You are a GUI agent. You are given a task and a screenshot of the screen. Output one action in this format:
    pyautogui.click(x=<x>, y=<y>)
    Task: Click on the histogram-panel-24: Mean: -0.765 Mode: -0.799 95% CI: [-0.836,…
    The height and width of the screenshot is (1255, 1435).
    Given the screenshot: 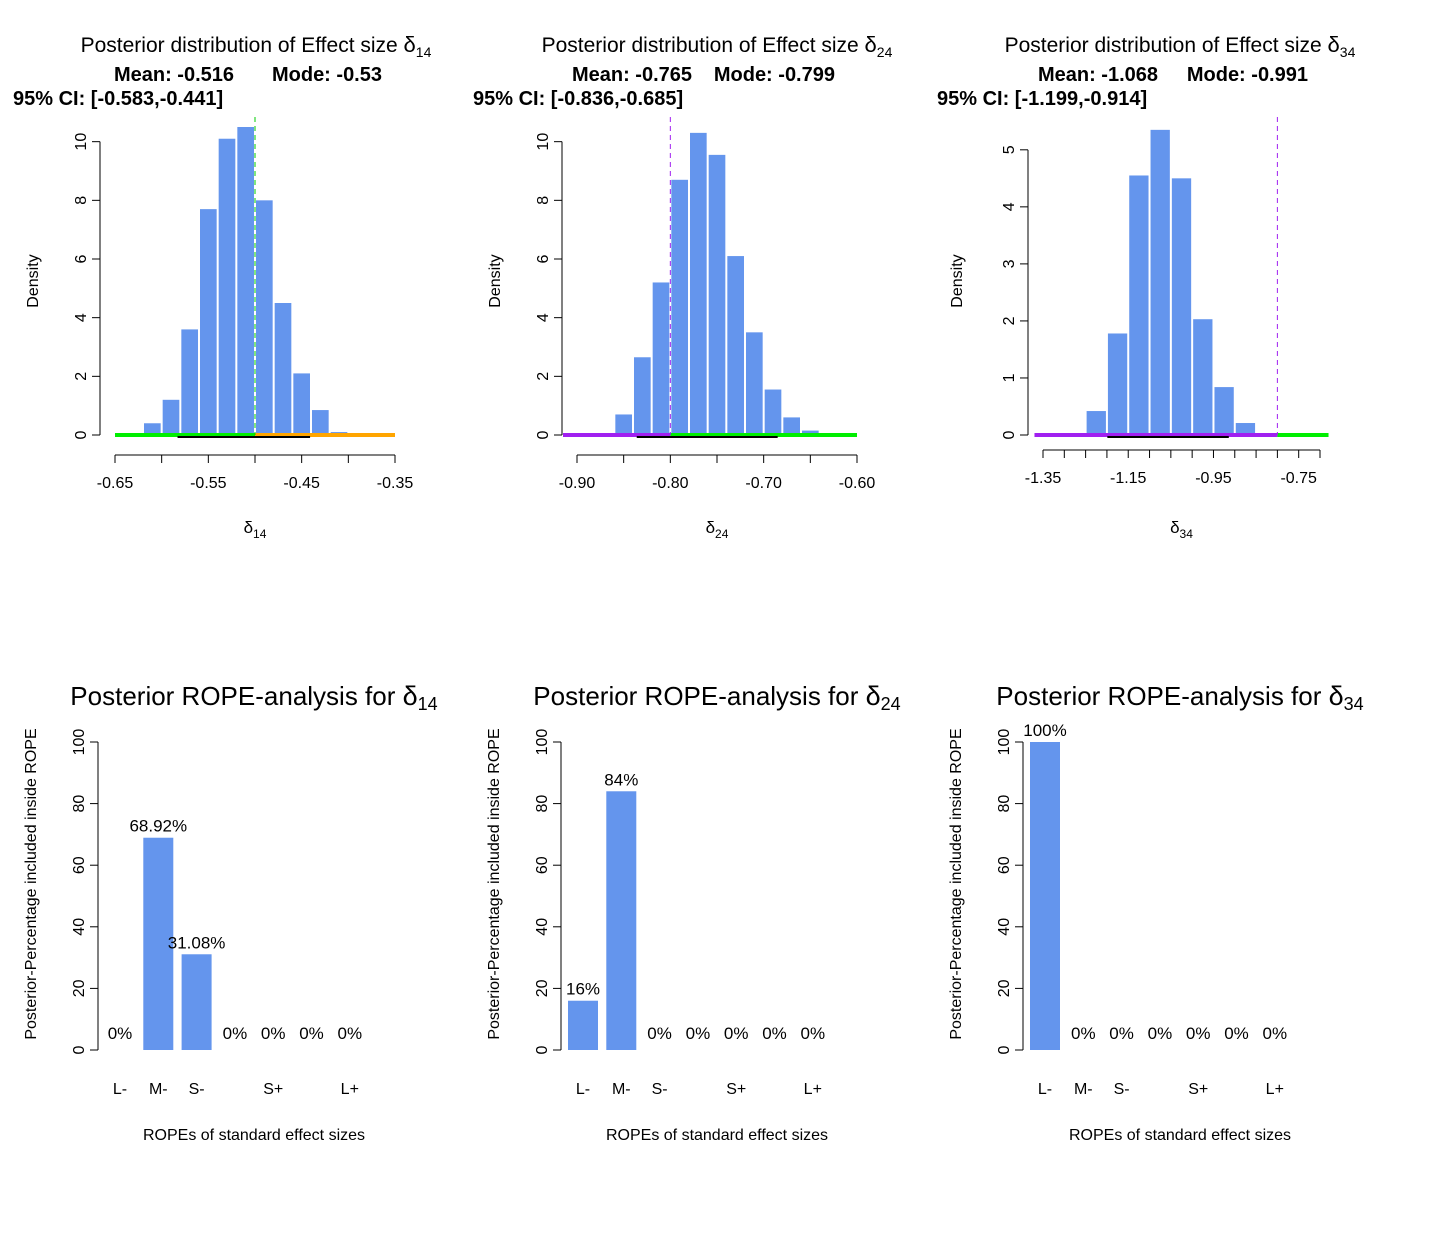 What is the action you would take?
    pyautogui.click(x=674, y=278)
    